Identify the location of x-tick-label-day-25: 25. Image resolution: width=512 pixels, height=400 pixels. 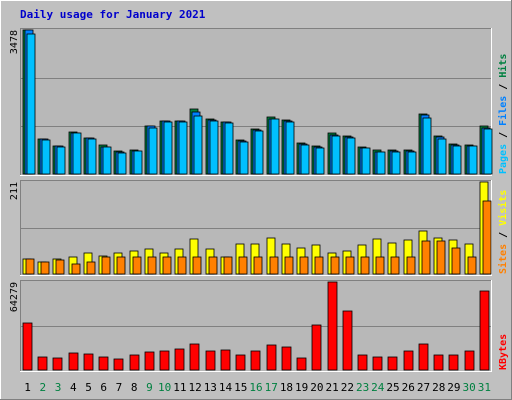
(392, 387).